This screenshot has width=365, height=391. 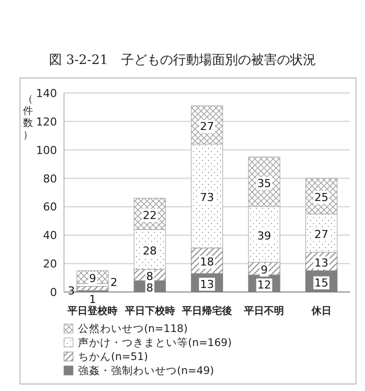 What do you see at coordinates (264, 183) in the screenshot?
I see `data-label: 35` at bounding box center [264, 183].